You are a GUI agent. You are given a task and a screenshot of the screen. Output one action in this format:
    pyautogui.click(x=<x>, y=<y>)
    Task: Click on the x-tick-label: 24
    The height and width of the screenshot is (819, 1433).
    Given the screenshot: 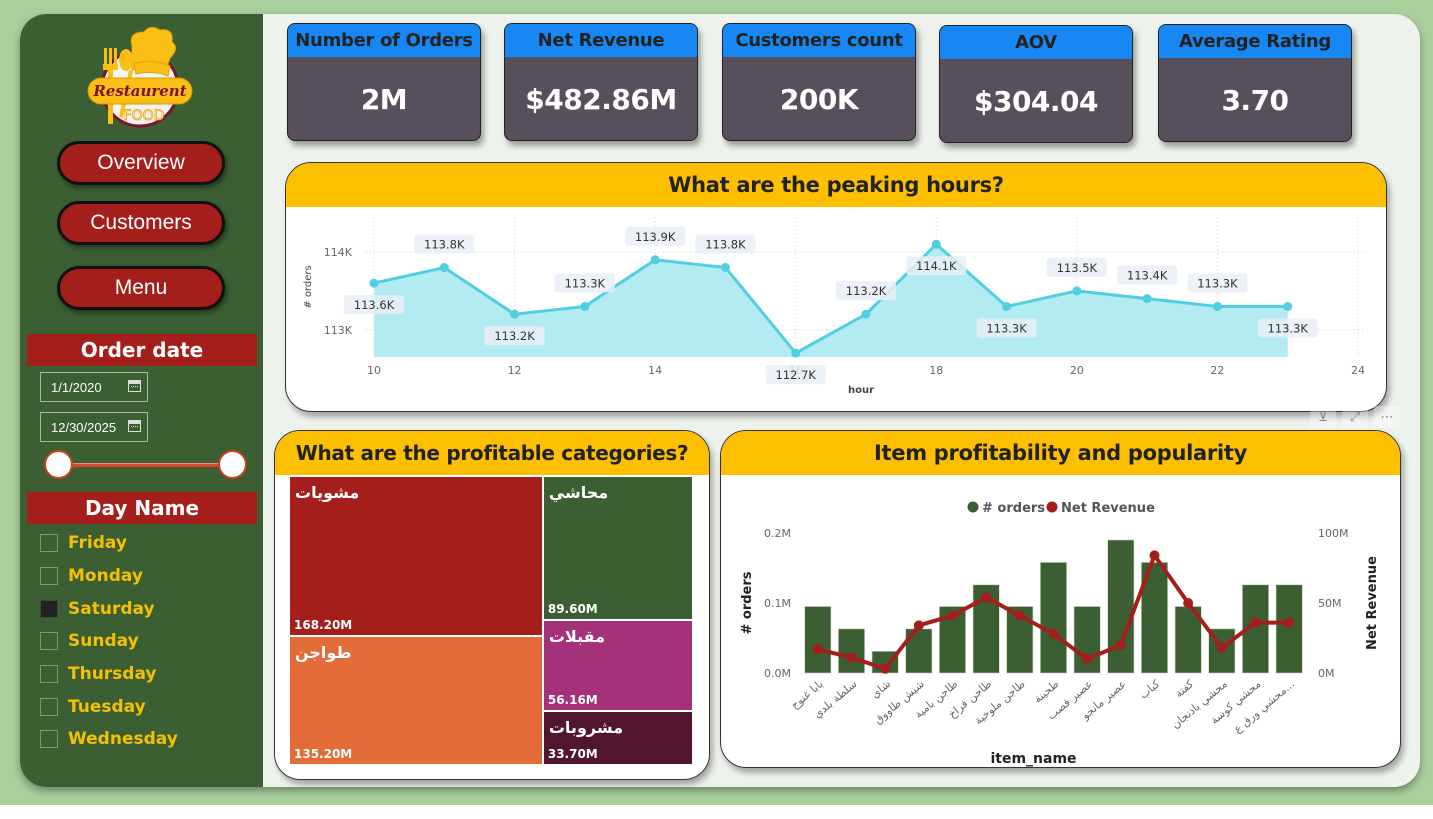 What is the action you would take?
    pyautogui.click(x=1358, y=370)
    